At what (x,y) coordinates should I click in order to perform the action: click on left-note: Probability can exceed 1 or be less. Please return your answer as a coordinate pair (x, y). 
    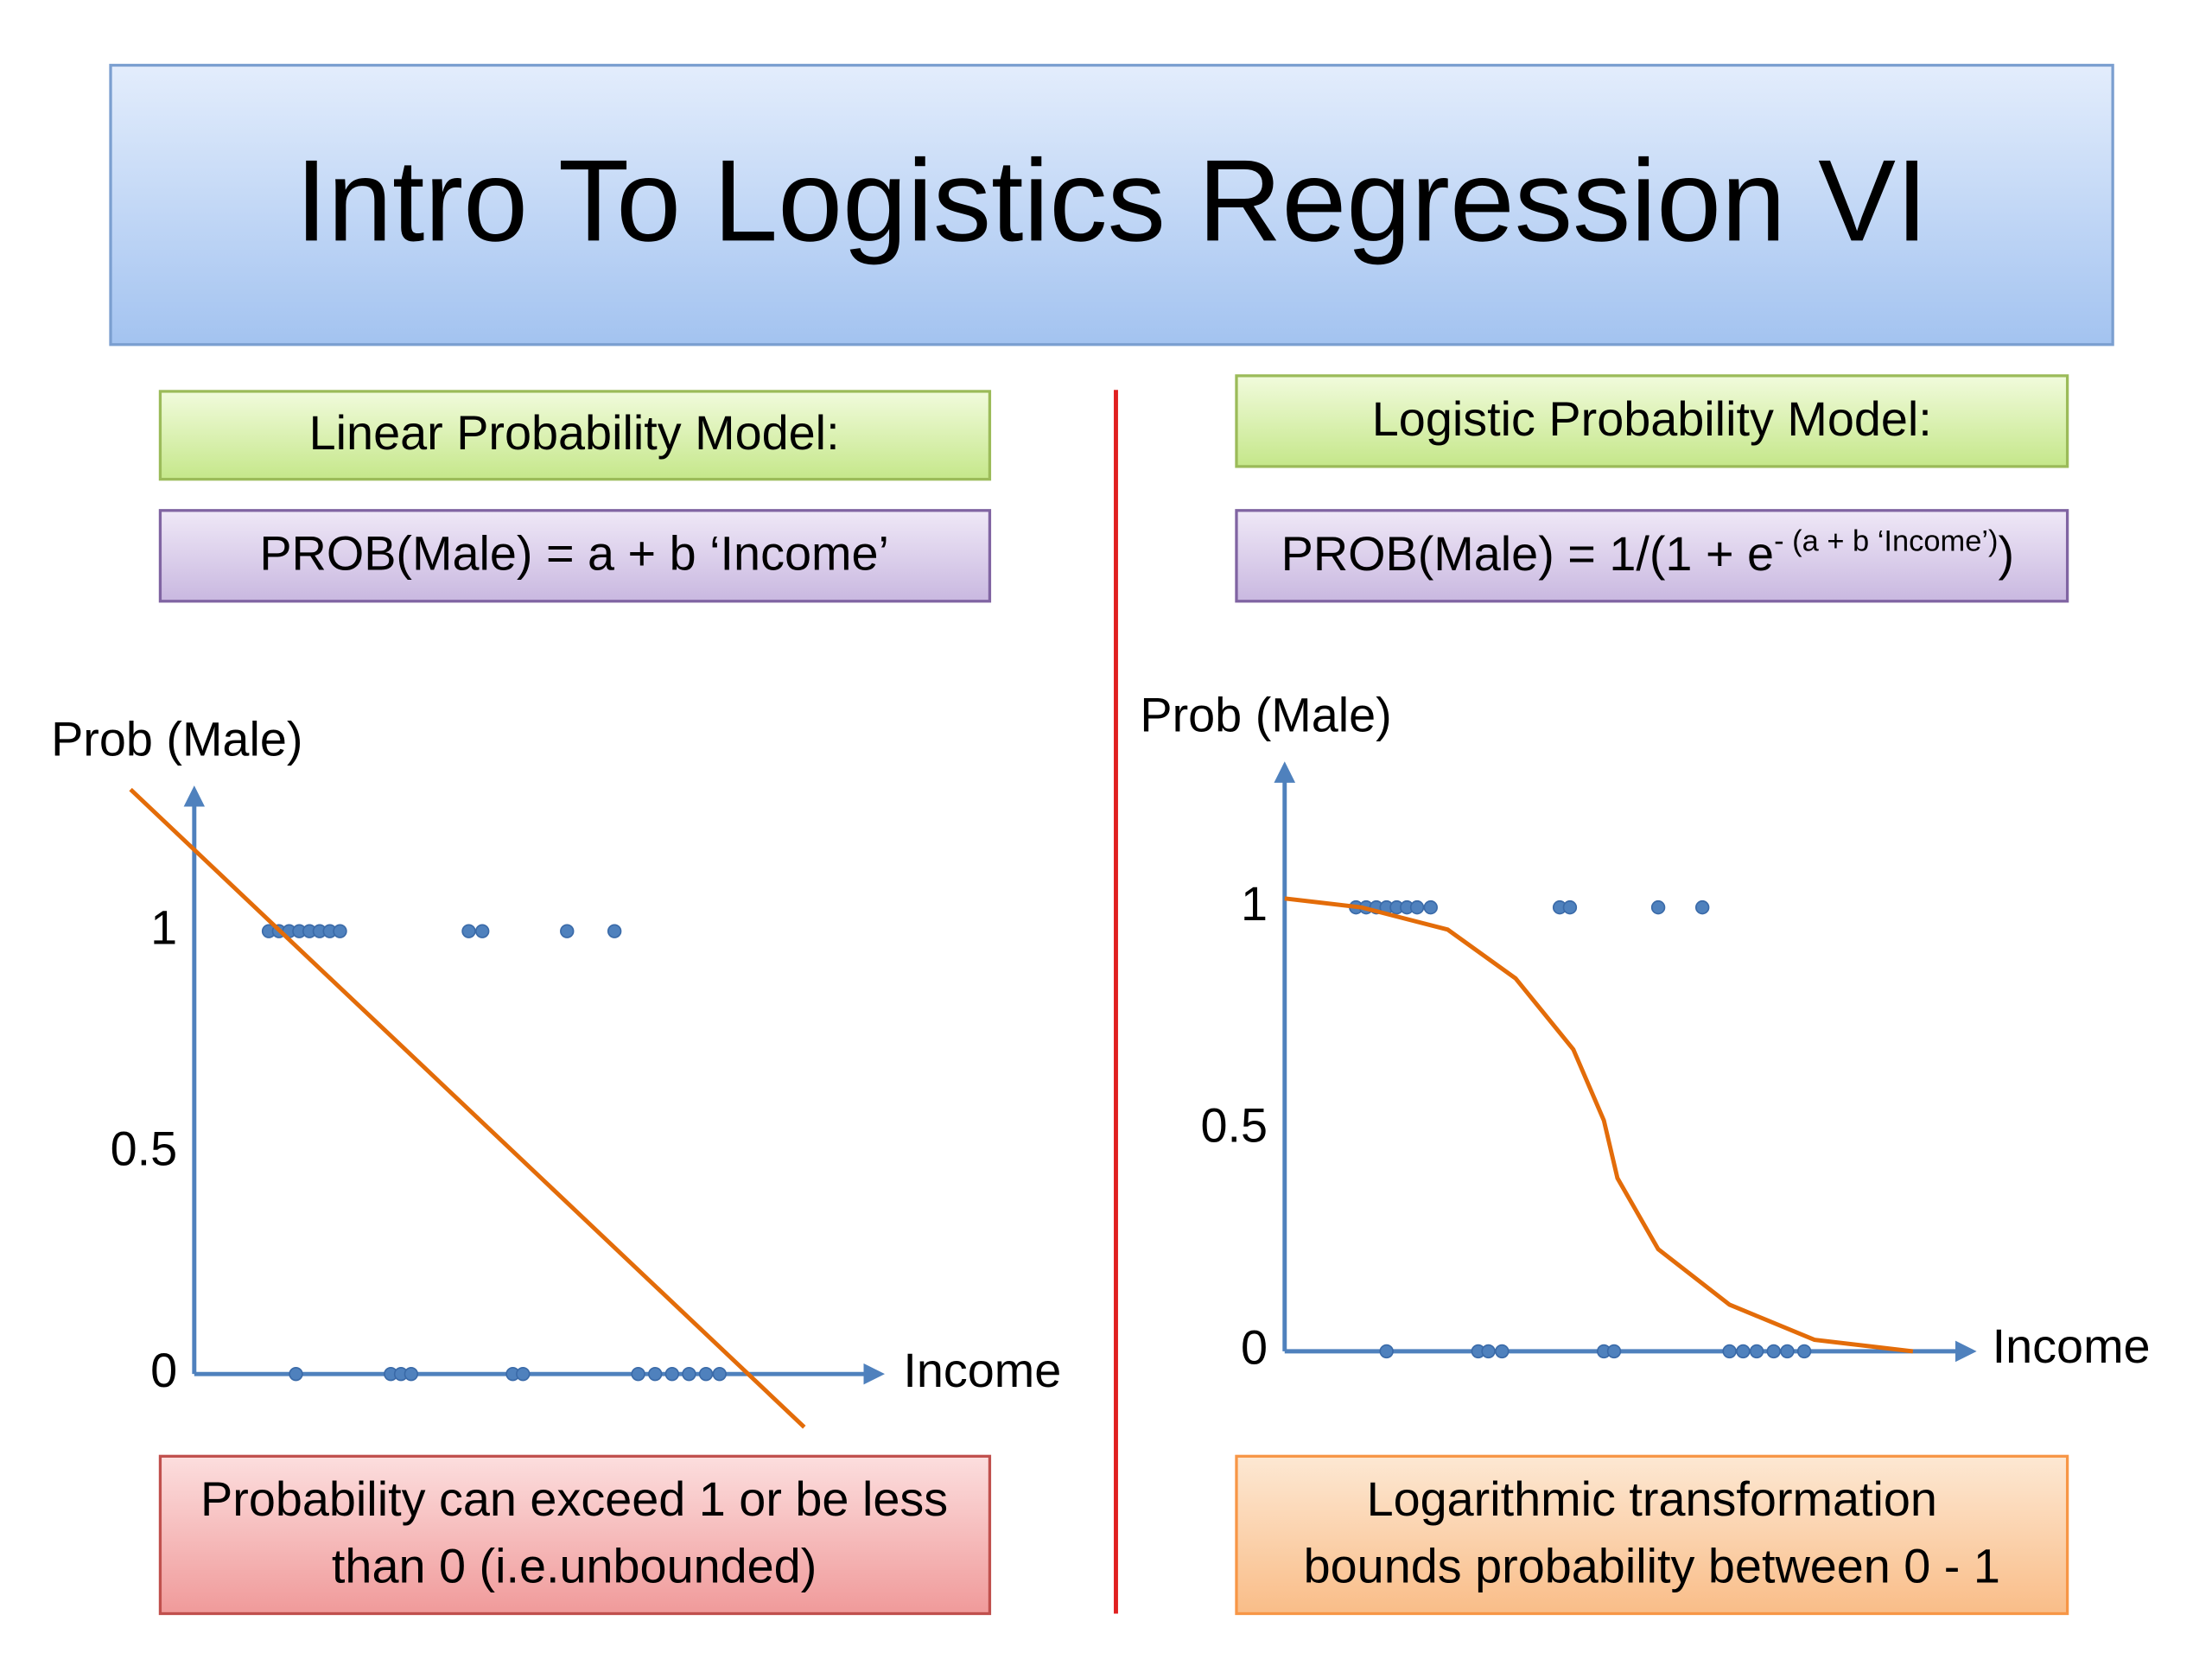
    Looking at the image, I should click on (574, 1498).